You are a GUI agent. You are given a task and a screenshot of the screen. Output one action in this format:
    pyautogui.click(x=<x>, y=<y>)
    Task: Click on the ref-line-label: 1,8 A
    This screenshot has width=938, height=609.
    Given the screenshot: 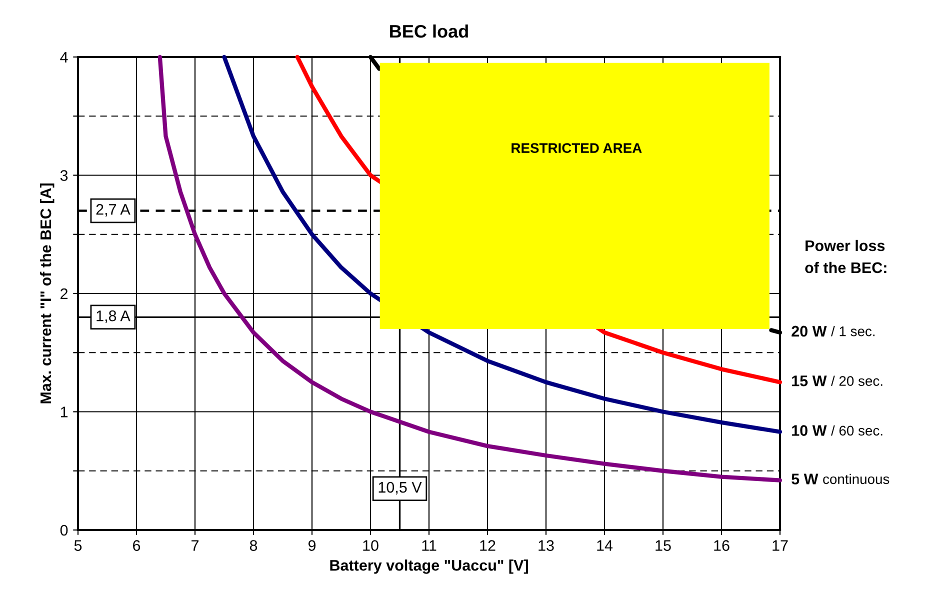 What is the action you would take?
    pyautogui.click(x=113, y=317)
    